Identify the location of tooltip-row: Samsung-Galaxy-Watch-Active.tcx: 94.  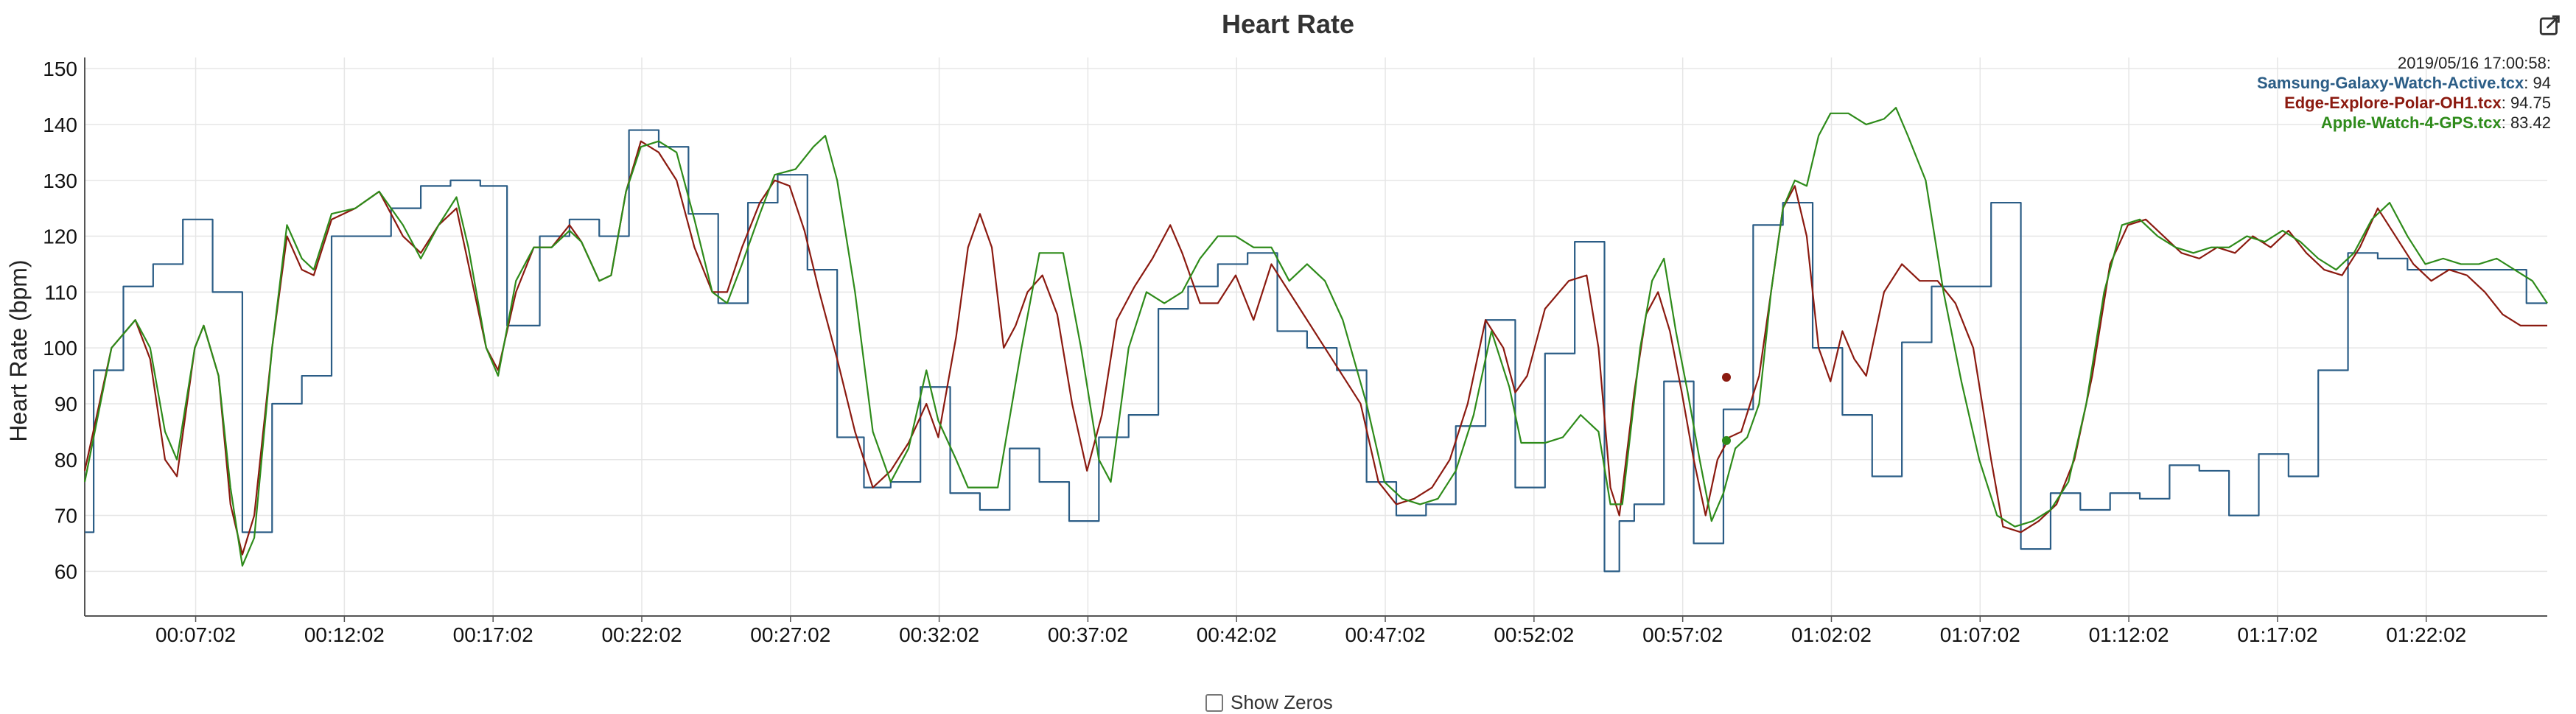
(2403, 83).